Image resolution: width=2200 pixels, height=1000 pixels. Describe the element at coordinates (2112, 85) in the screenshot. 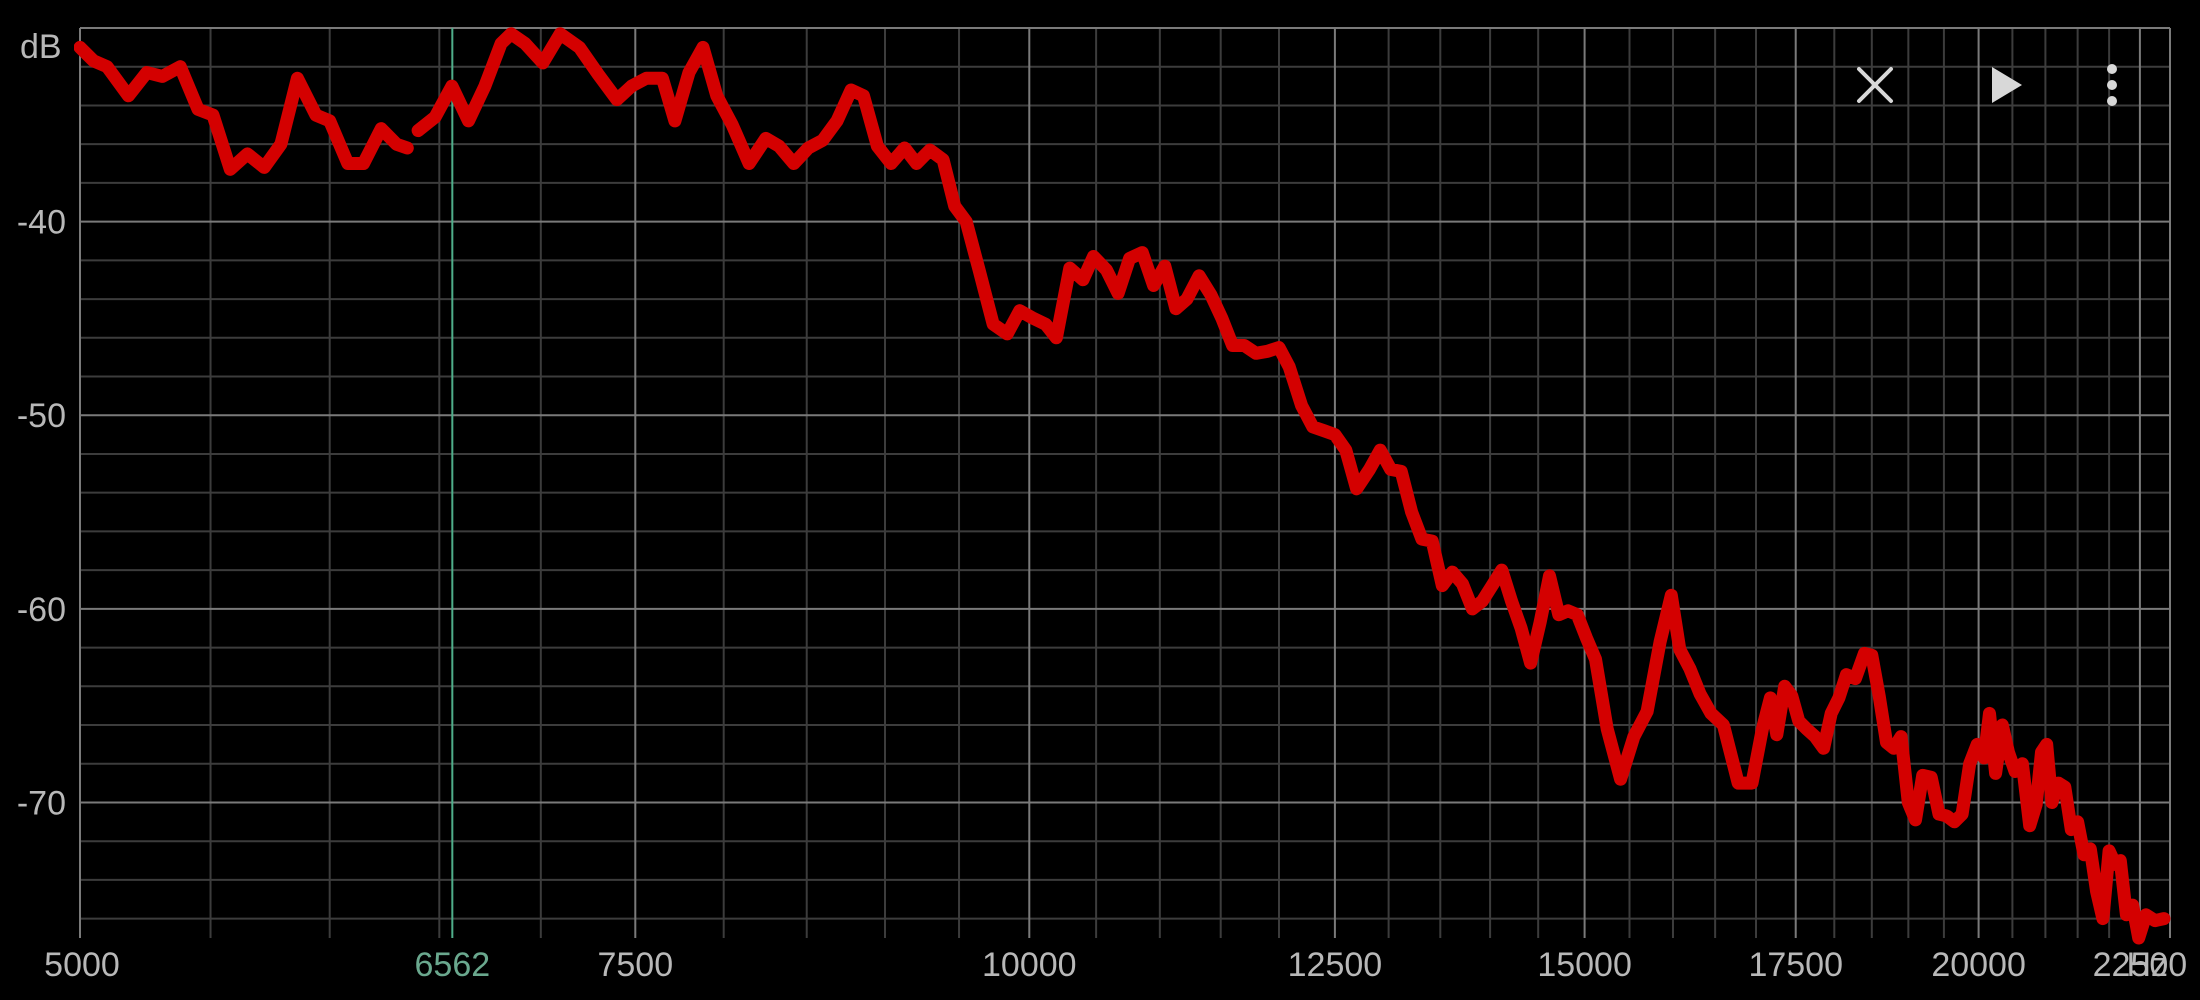

I see `more-options-button` at that location.